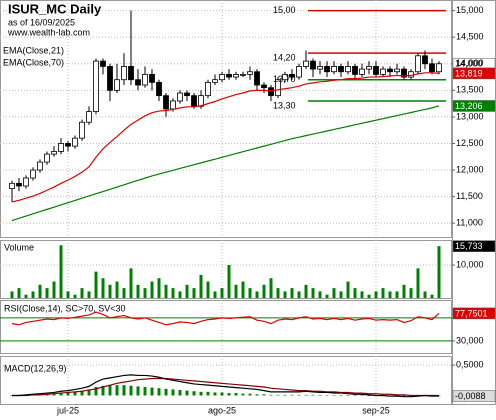 Image resolution: width=496 pixels, height=420 pixels. I want to click on value-label: -0,0088, so click(470, 396).